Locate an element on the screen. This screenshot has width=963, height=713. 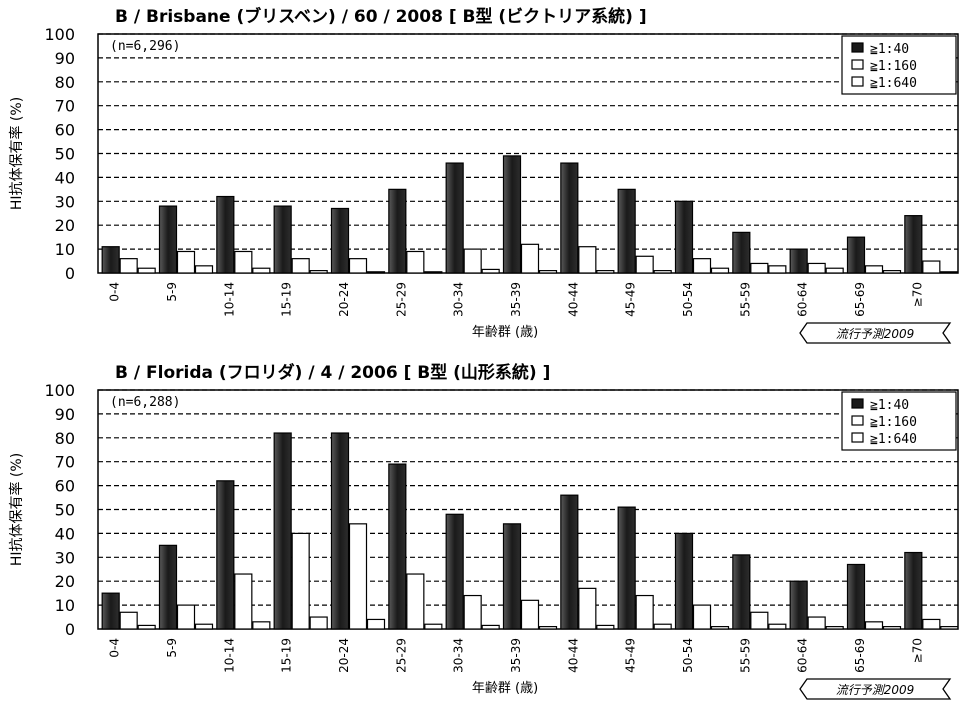
x-tick-label: 60-64 is located at coordinates (803, 299).